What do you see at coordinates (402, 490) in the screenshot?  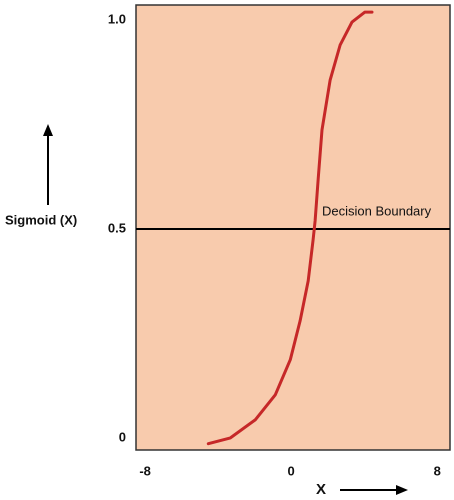 I see `x-arrow-head` at bounding box center [402, 490].